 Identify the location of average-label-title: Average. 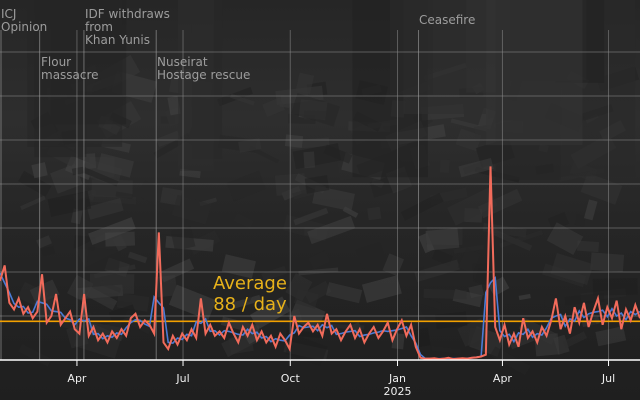
(250, 283).